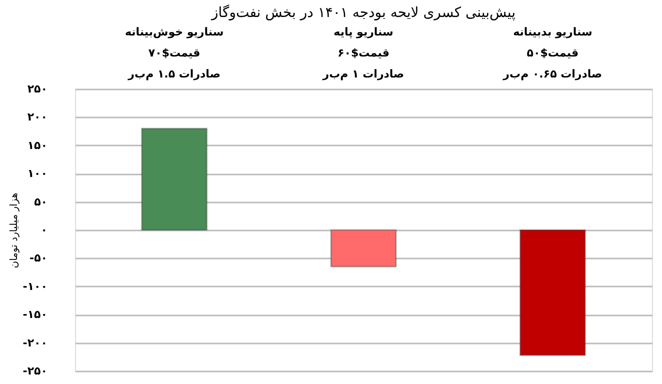  Describe the element at coordinates (39, 258) in the screenshot. I see `y-tick-label: -۵۰` at that location.